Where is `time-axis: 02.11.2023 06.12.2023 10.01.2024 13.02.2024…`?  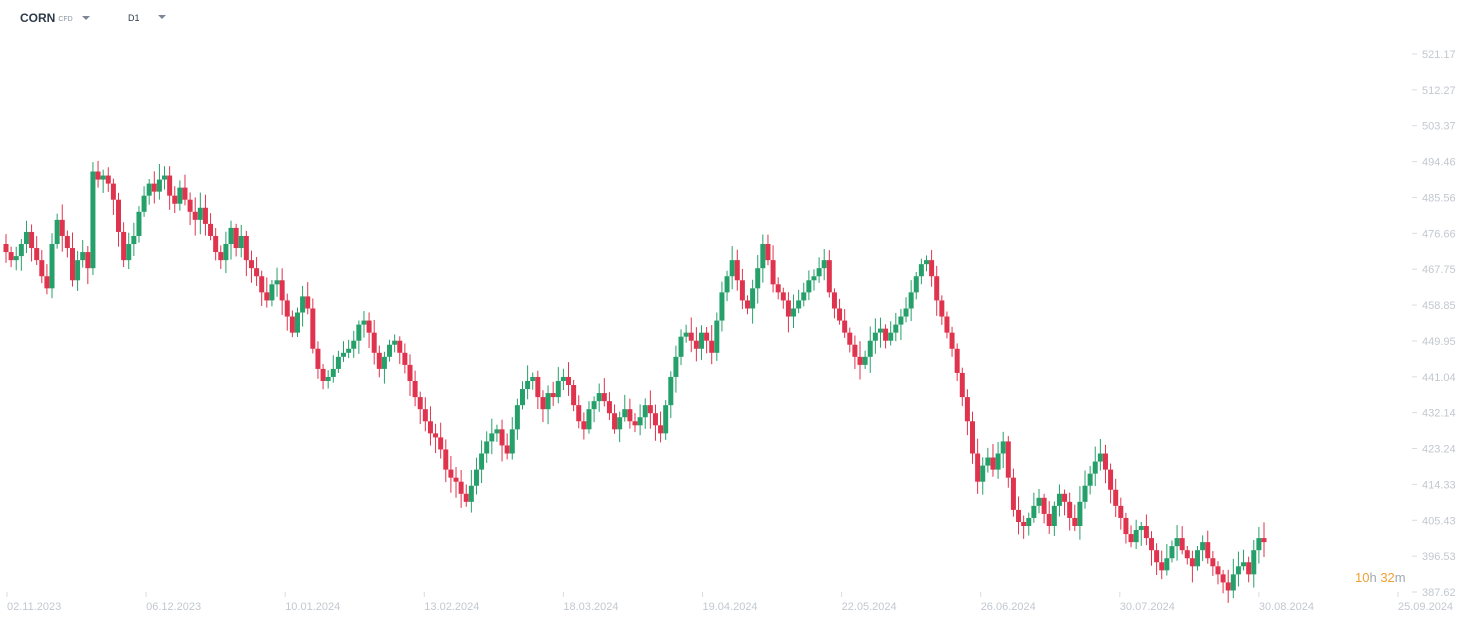
time-axis: 02.11.2023 06.12.2023 10.01.2024 13.02.2024… is located at coordinates (729, 602).